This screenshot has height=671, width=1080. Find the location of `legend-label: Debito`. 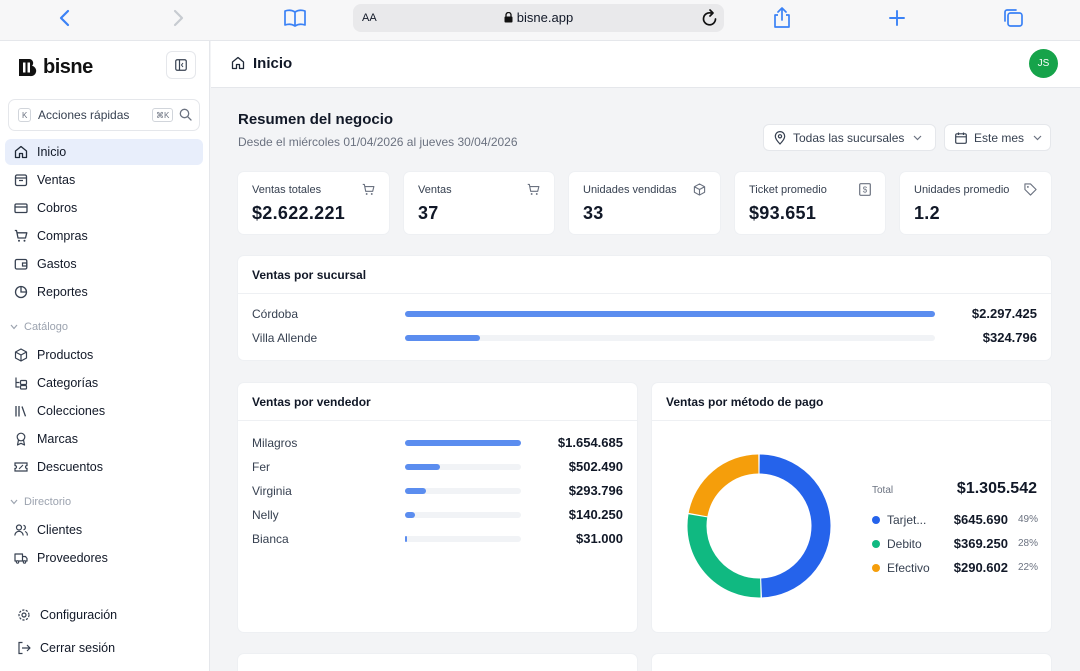

legend-label: Debito is located at coordinates (904, 544).